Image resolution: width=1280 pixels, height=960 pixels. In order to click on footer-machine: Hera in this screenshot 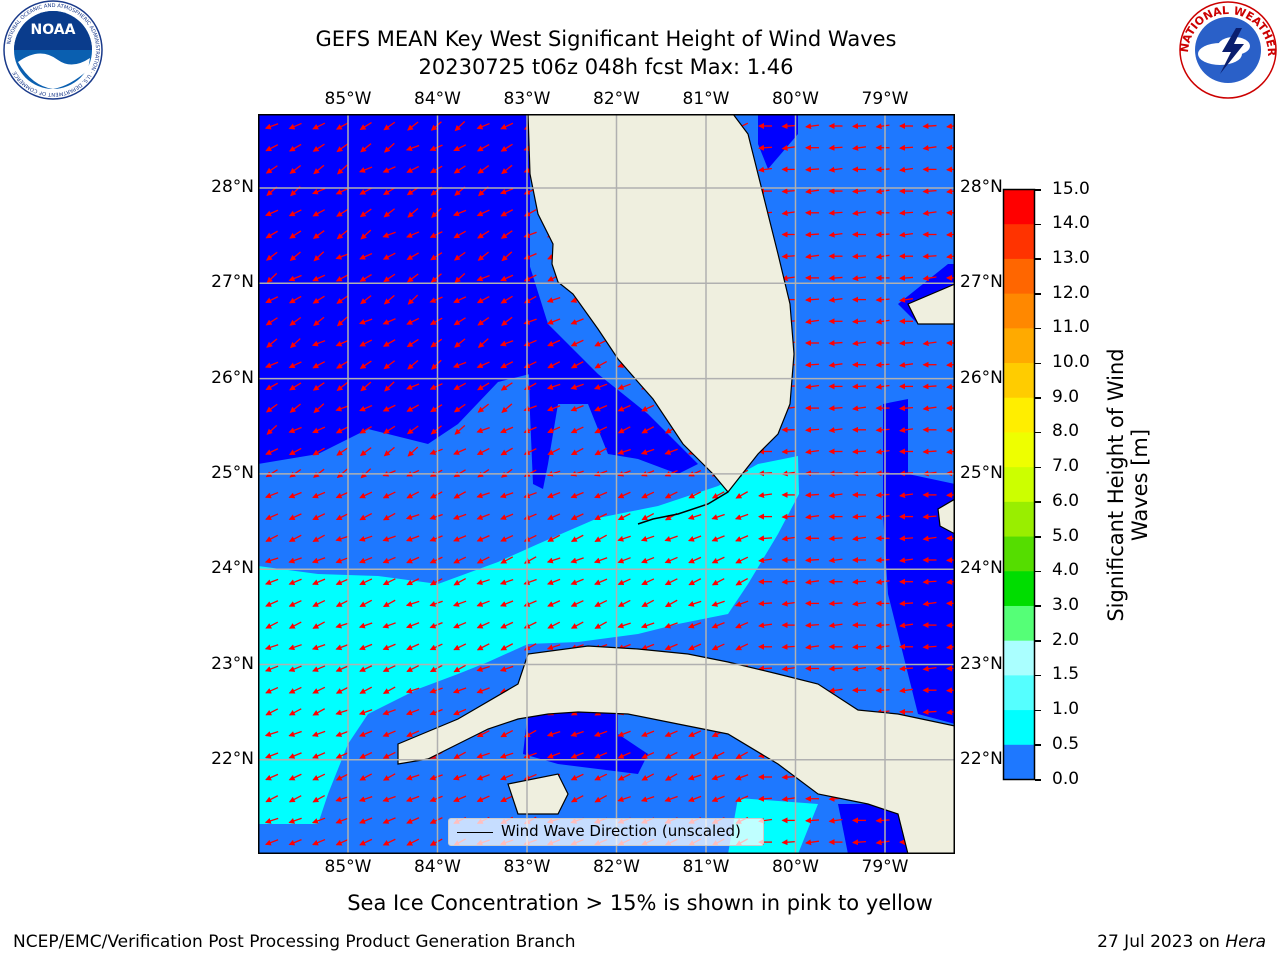, I will do `click(1245, 942)`.